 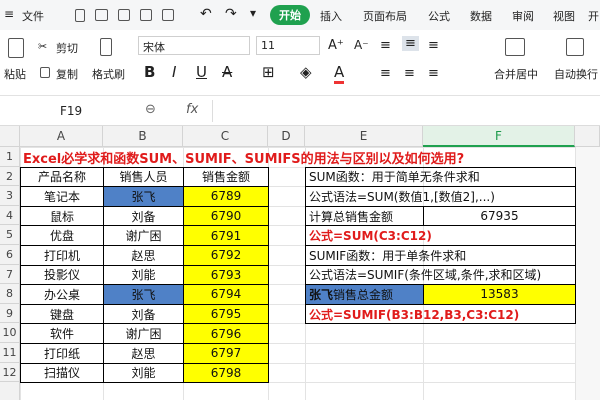 What do you see at coordinates (575, 47) in the screenshot?
I see `wrap-icon` at bounding box center [575, 47].